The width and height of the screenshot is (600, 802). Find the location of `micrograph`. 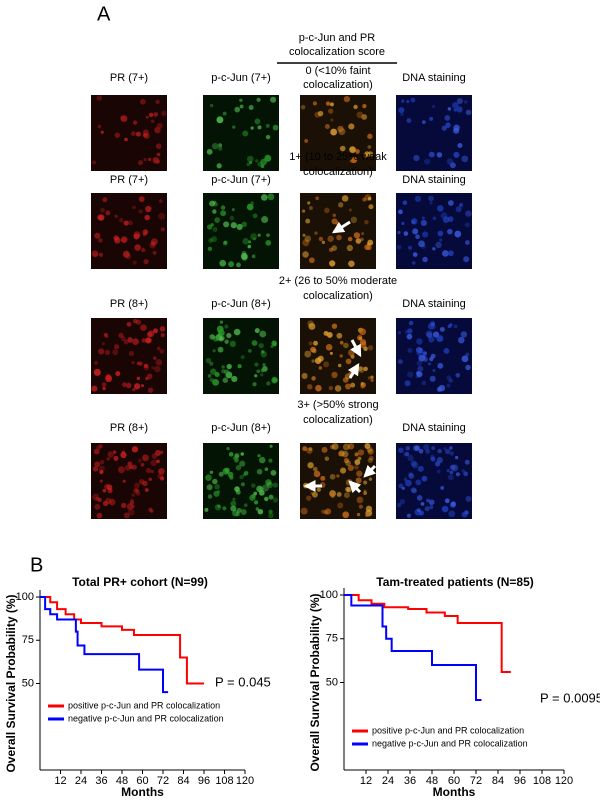

micrograph is located at coordinates (129, 356).